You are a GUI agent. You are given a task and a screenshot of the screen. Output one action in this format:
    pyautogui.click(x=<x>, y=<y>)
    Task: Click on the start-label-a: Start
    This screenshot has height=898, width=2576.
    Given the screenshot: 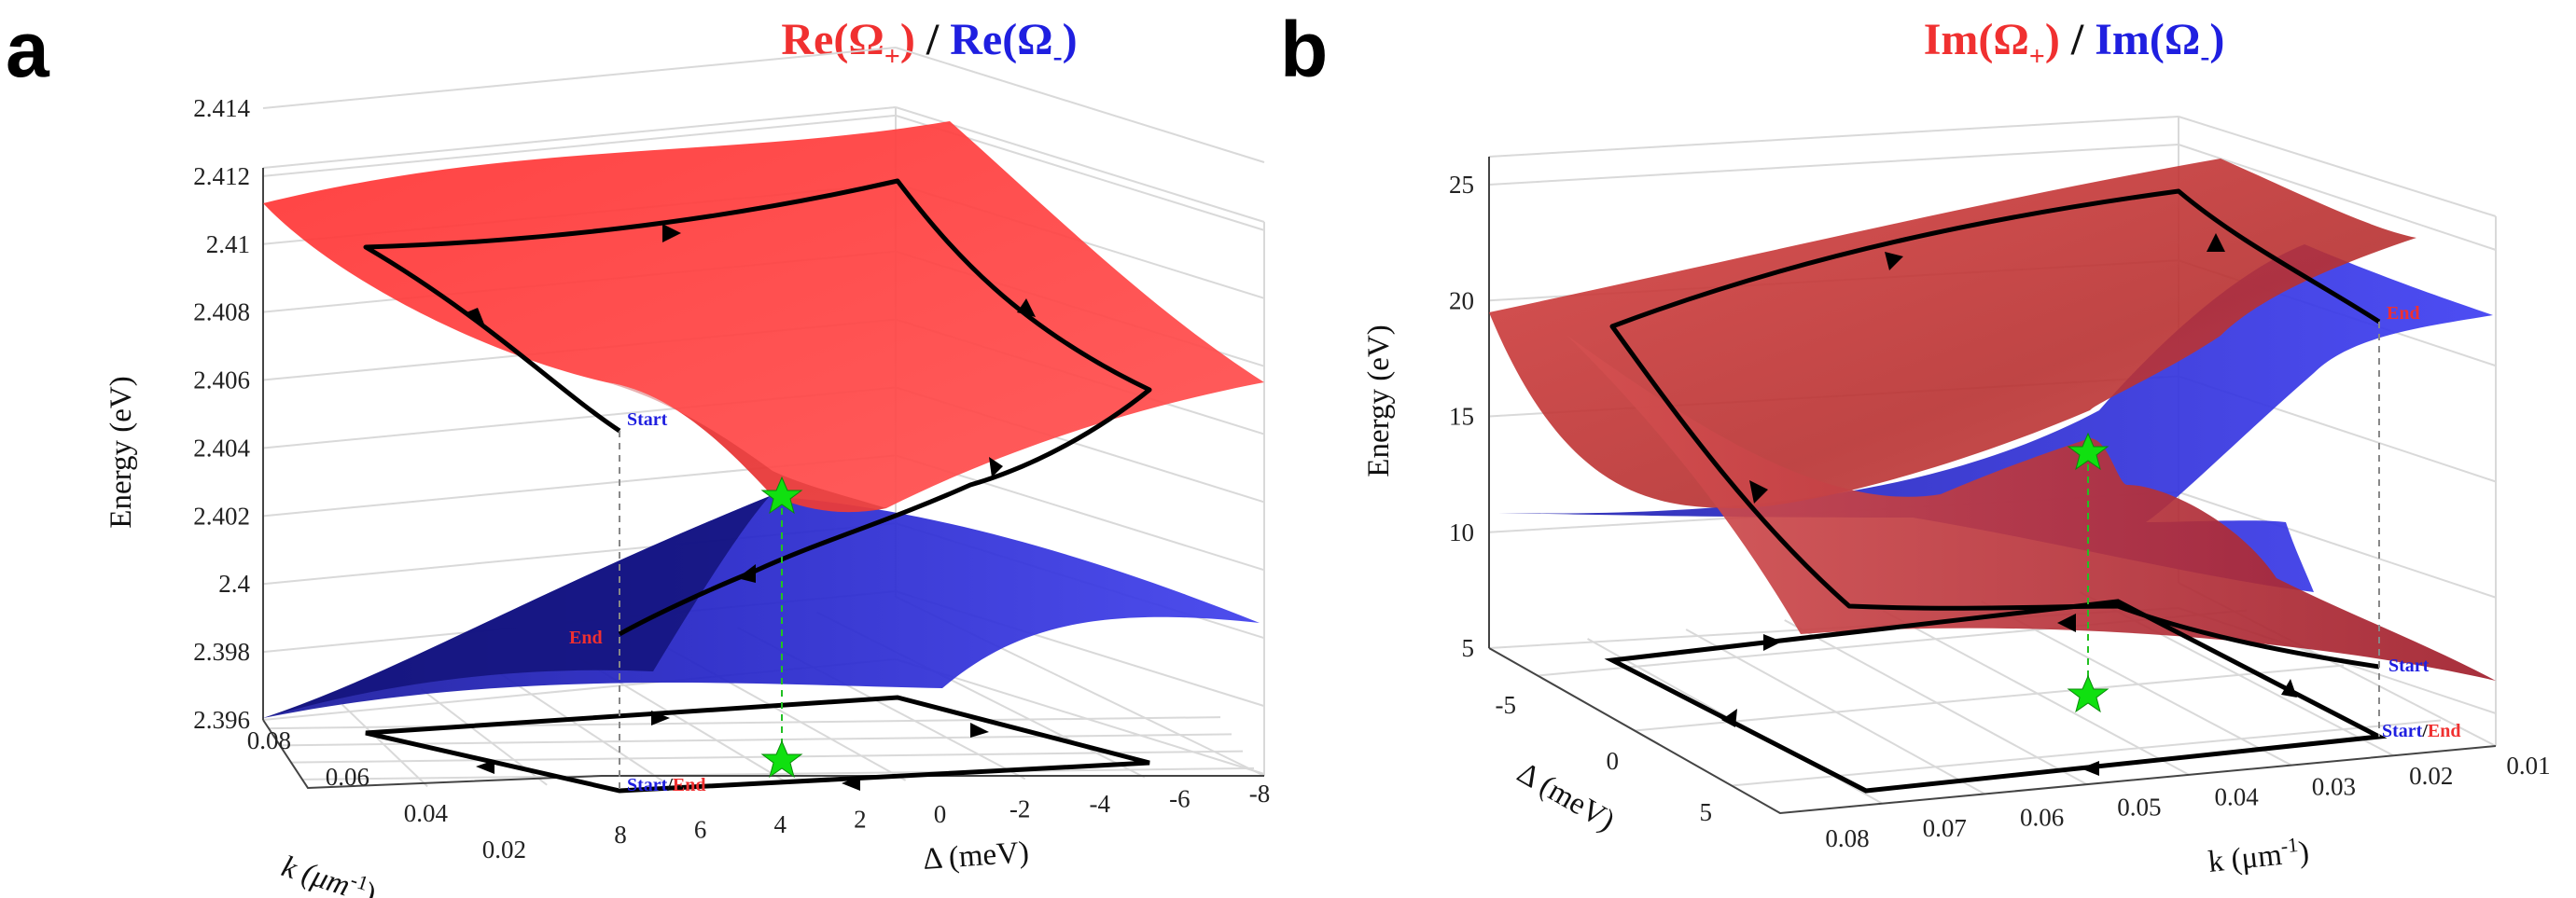 What is the action you would take?
    pyautogui.click(x=647, y=419)
    